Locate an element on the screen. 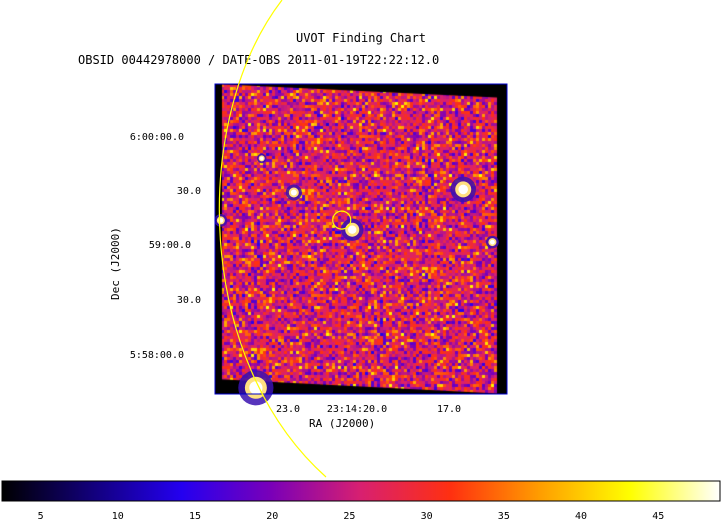  target-circle is located at coordinates (342, 220).